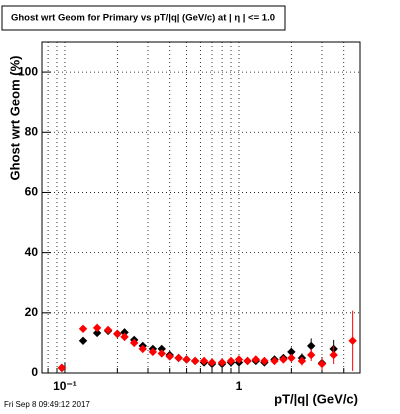 The image size is (400, 414). What do you see at coordinates (32, 131) in the screenshot?
I see `y-tick-label: 80` at bounding box center [32, 131].